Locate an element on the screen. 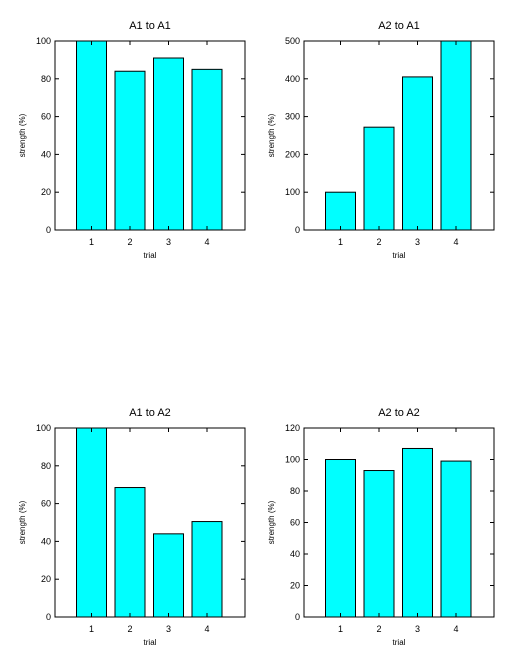  chart-title: A1 to A1 is located at coordinates (150, 26).